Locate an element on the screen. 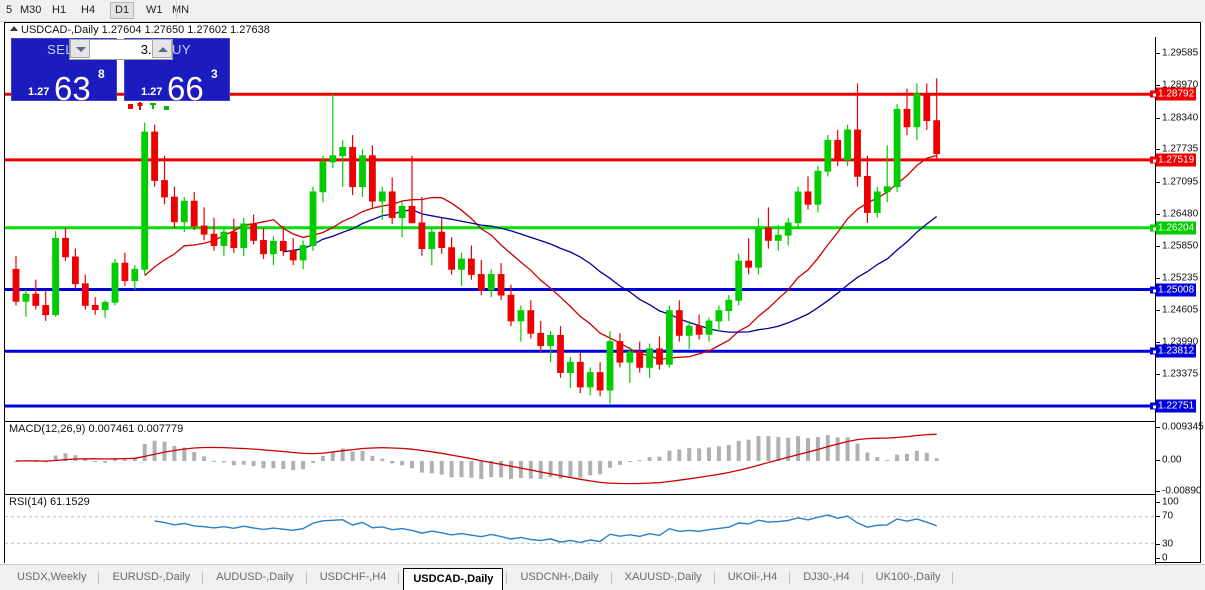 The image size is (1205, 590). price-tick-label: 1.26480 is located at coordinates (1180, 214).